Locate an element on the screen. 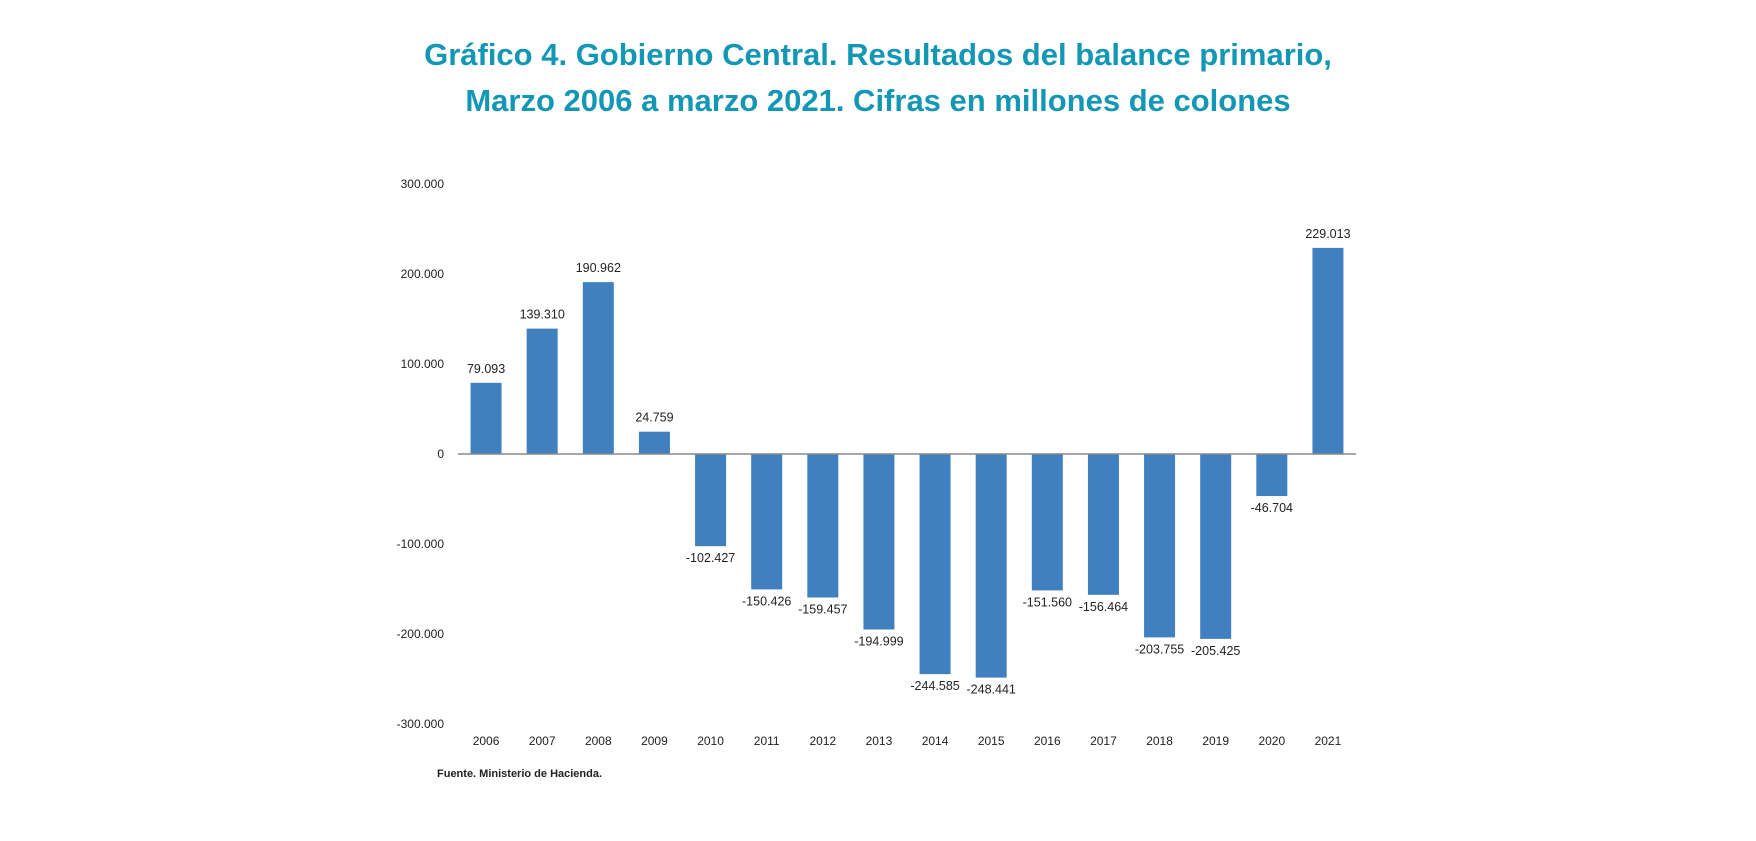  data-label: -102.427 is located at coordinates (710, 558).